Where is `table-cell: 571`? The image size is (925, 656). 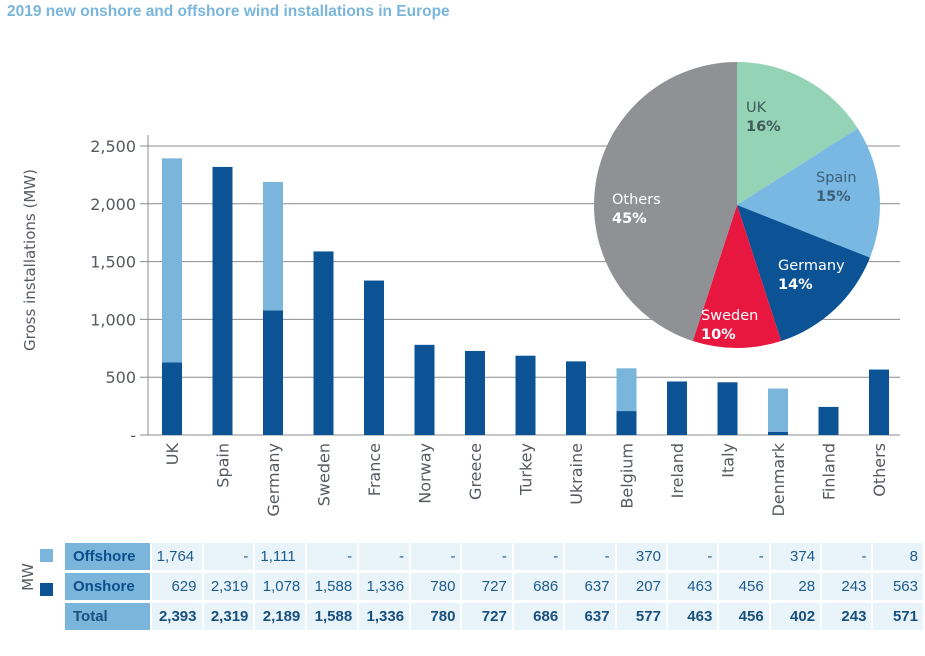 table-cell: 571 is located at coordinates (898, 616).